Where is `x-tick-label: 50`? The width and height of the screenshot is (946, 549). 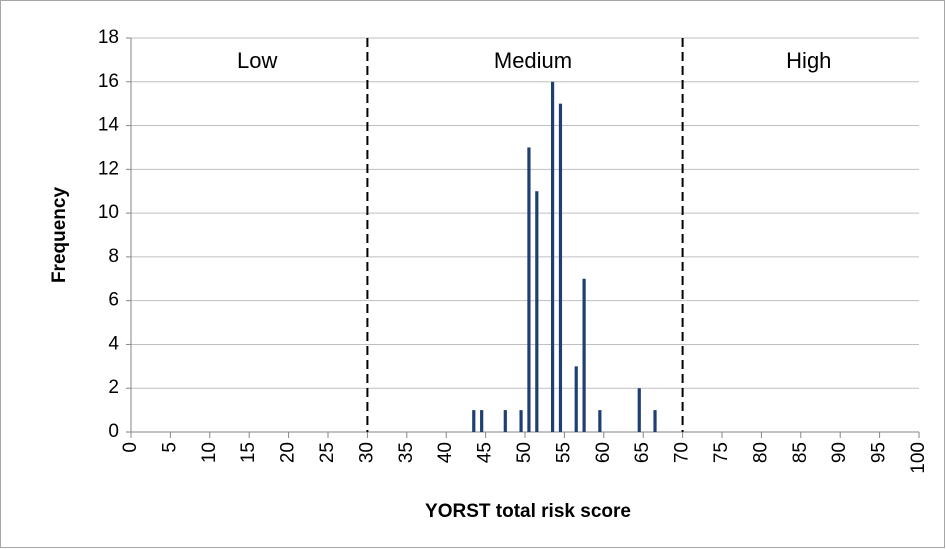 x-tick-label: 50 is located at coordinates (524, 452).